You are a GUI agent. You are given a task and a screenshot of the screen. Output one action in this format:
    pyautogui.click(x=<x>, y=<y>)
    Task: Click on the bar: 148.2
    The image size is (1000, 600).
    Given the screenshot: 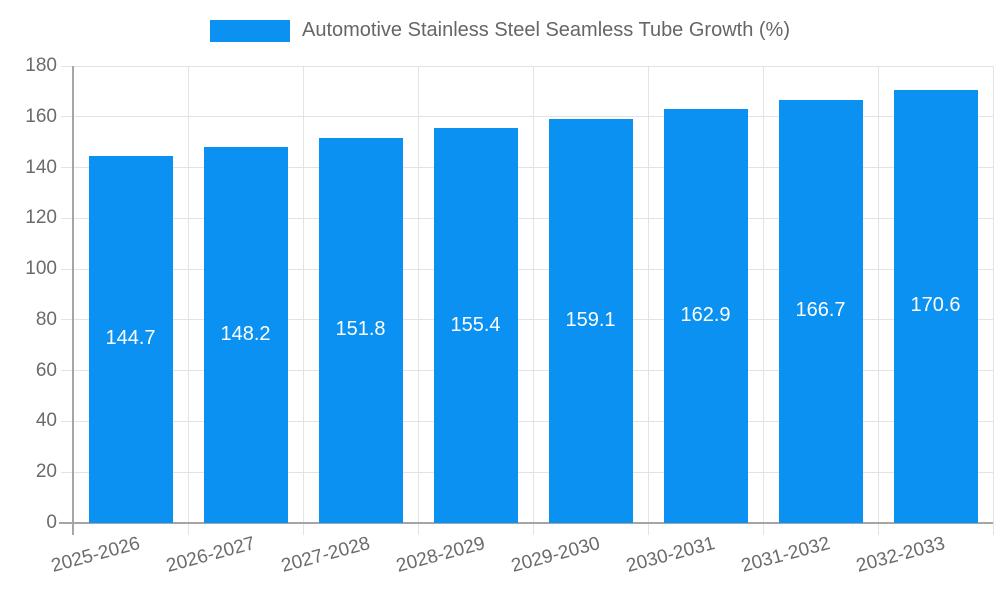 What is the action you would take?
    pyautogui.click(x=245, y=334)
    